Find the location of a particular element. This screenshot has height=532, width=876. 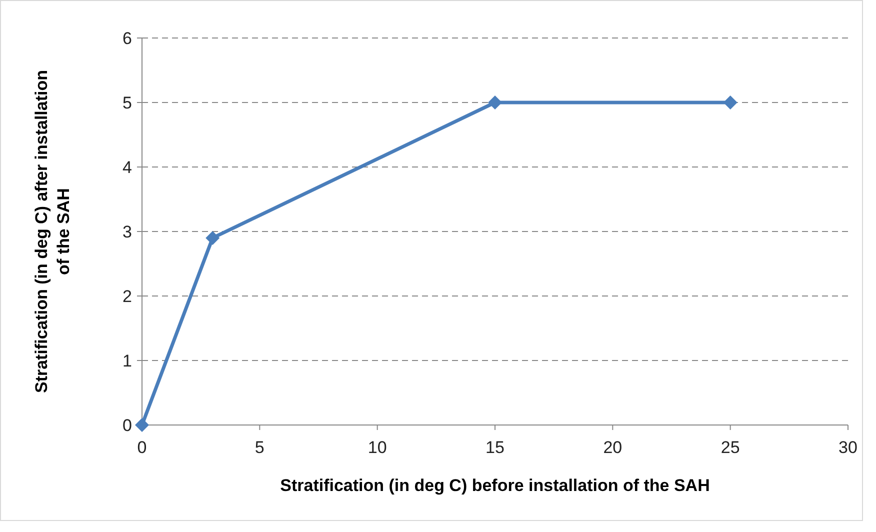

y-tick-label: 0 is located at coordinates (127, 425).